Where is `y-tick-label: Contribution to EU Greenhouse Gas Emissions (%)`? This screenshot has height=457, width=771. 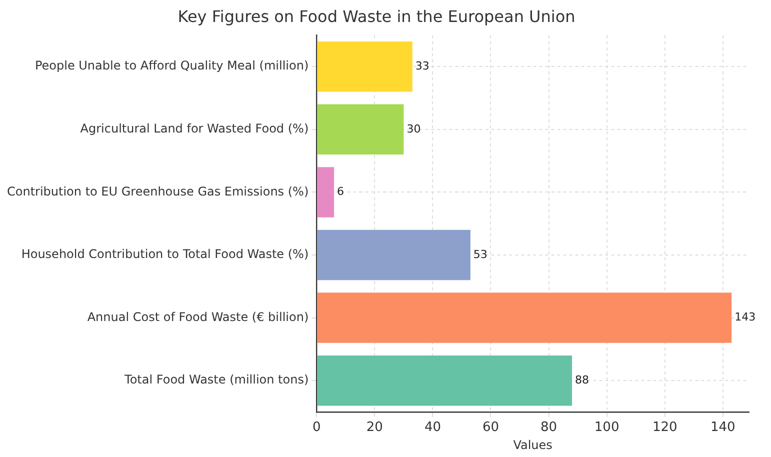
y-tick-label: Contribution to EU Greenhouse Gas Emissions (%) is located at coordinates (157, 191).